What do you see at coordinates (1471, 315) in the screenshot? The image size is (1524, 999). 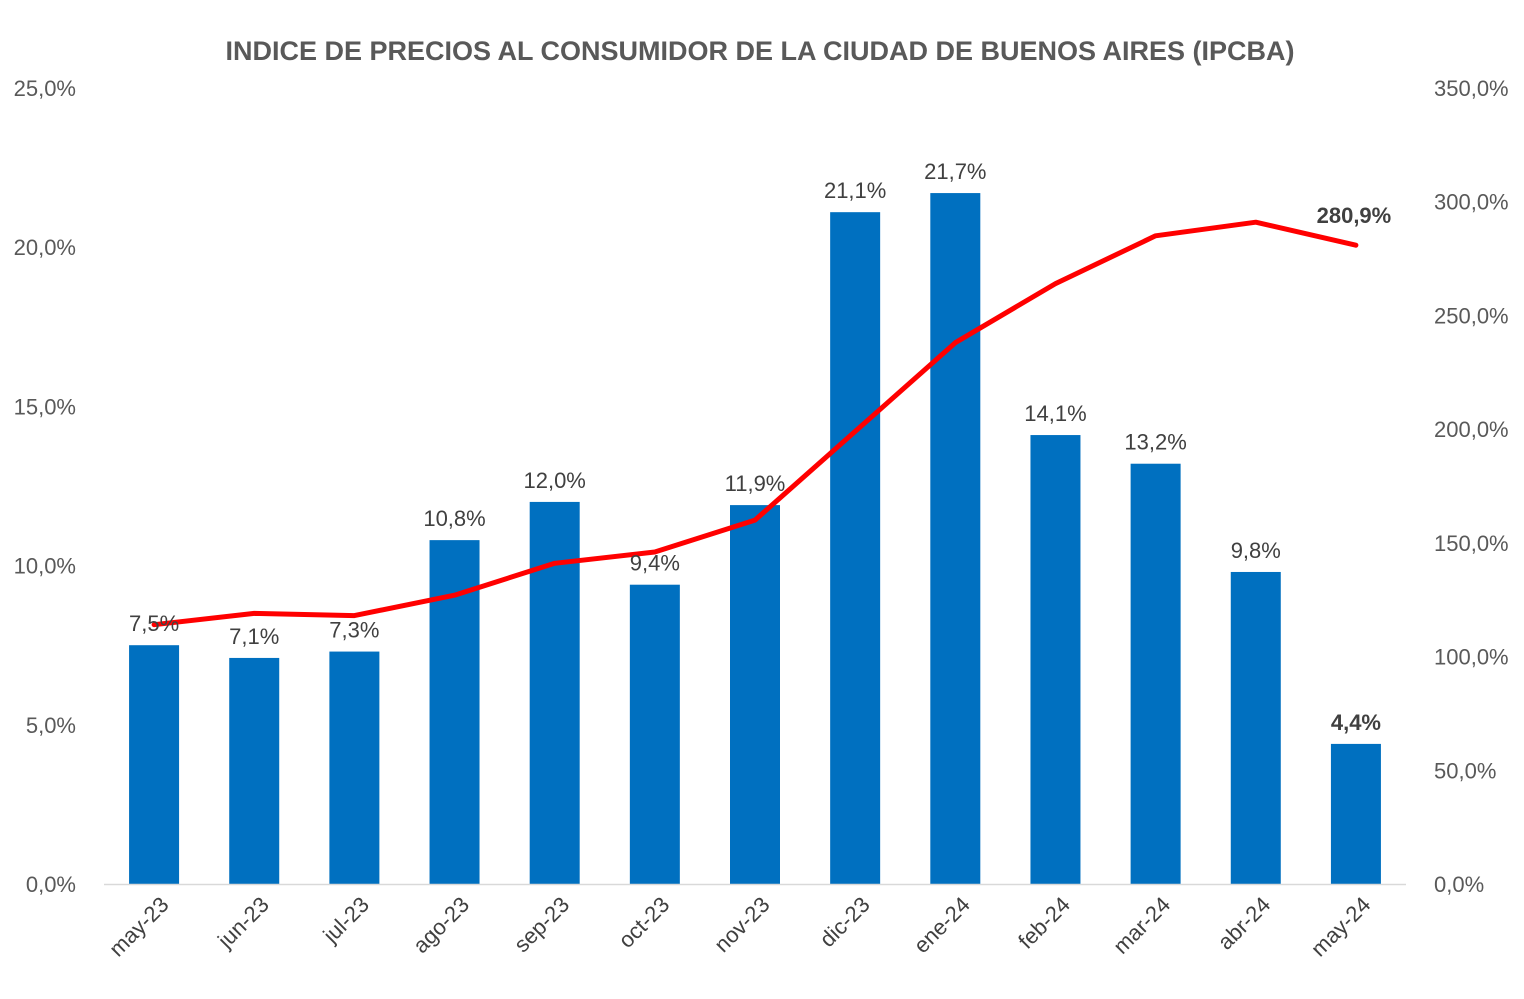 I see `right-tick-label: 250,0%` at bounding box center [1471, 315].